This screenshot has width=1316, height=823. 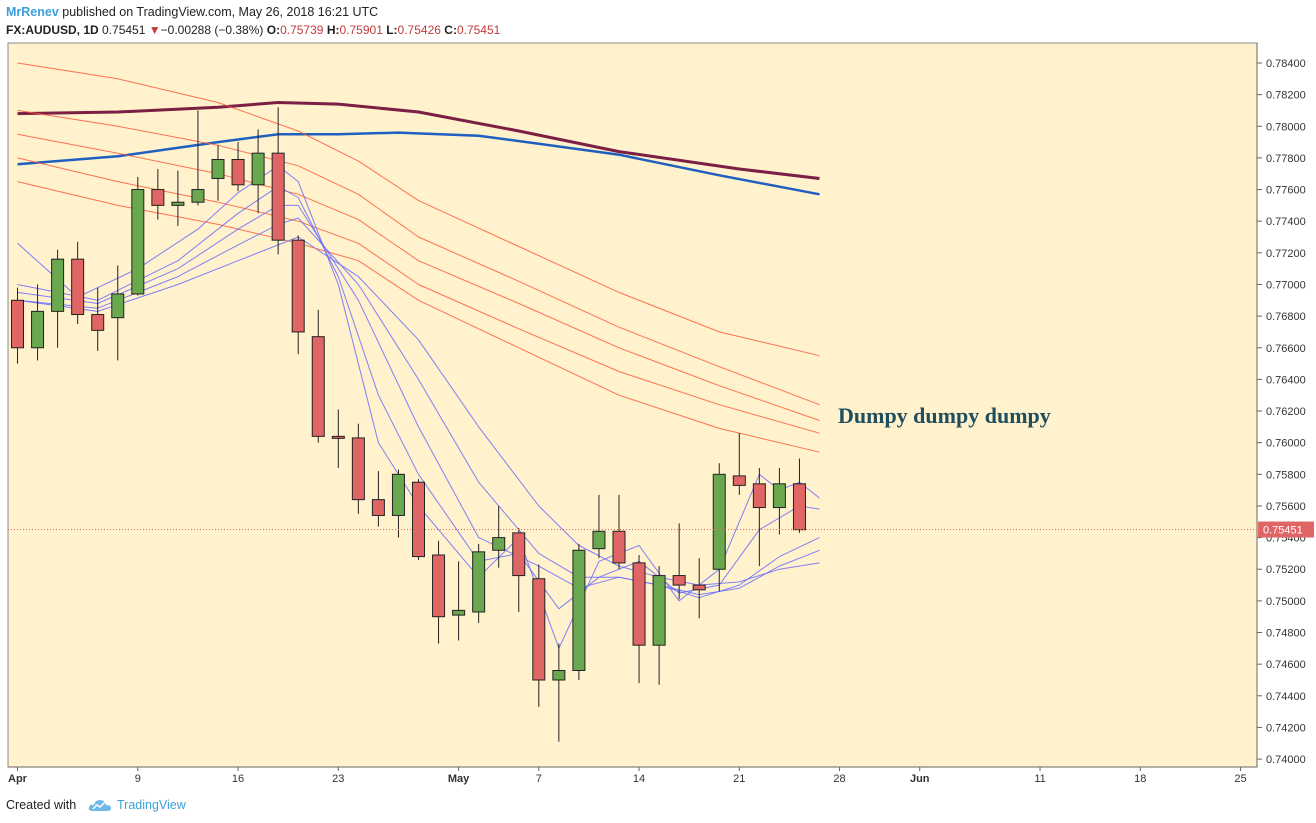 I want to click on price-tick-label: 0.75800, so click(x=1286, y=475).